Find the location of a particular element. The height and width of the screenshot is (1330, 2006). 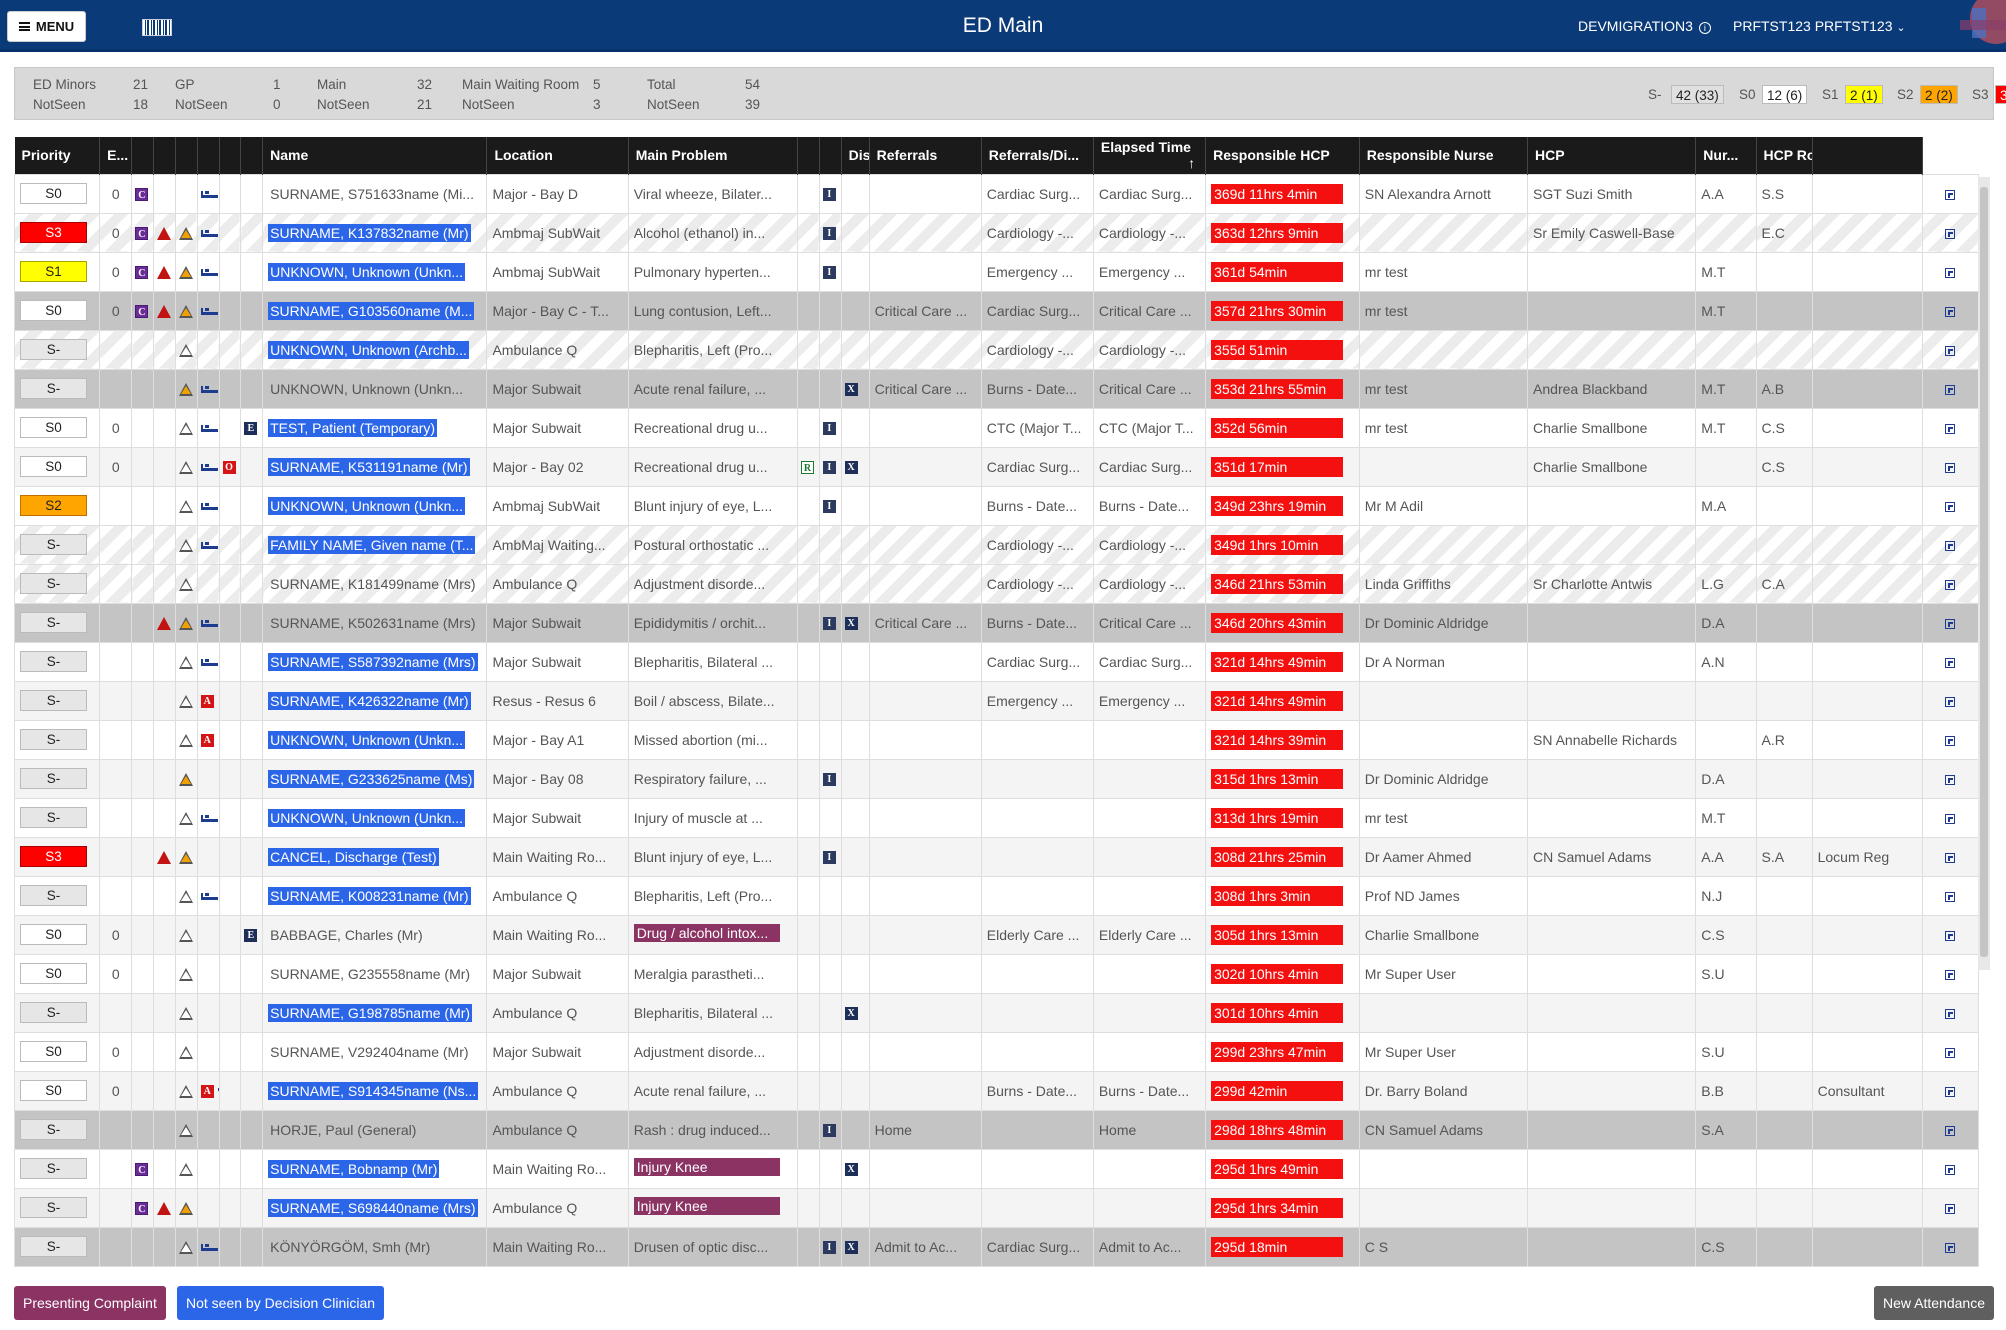

column-header: Referrals is located at coordinates (925, 155).